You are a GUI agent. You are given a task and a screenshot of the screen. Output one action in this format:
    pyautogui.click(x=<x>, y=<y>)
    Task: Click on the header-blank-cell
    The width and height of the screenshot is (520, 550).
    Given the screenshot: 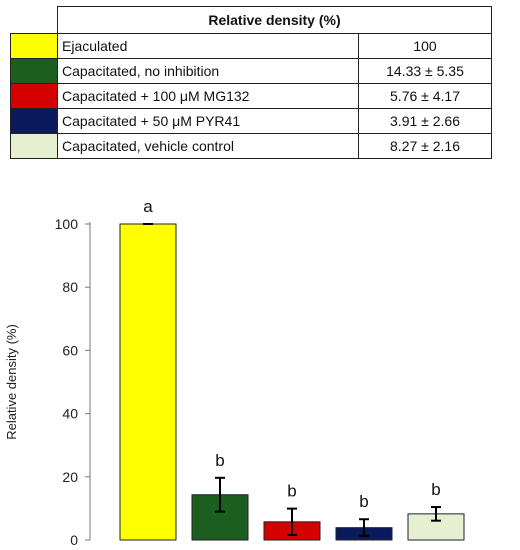 What is the action you would take?
    pyautogui.click(x=34, y=20)
    